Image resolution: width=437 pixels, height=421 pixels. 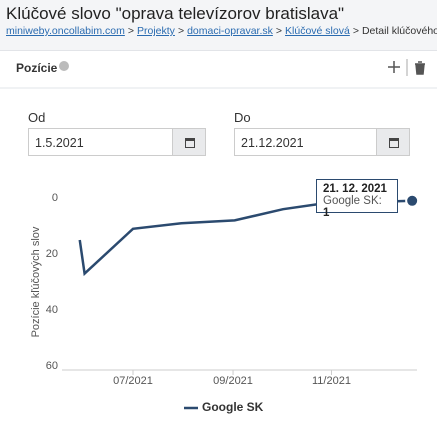 I want to click on x-tick-label: 11/2021, so click(x=331, y=381).